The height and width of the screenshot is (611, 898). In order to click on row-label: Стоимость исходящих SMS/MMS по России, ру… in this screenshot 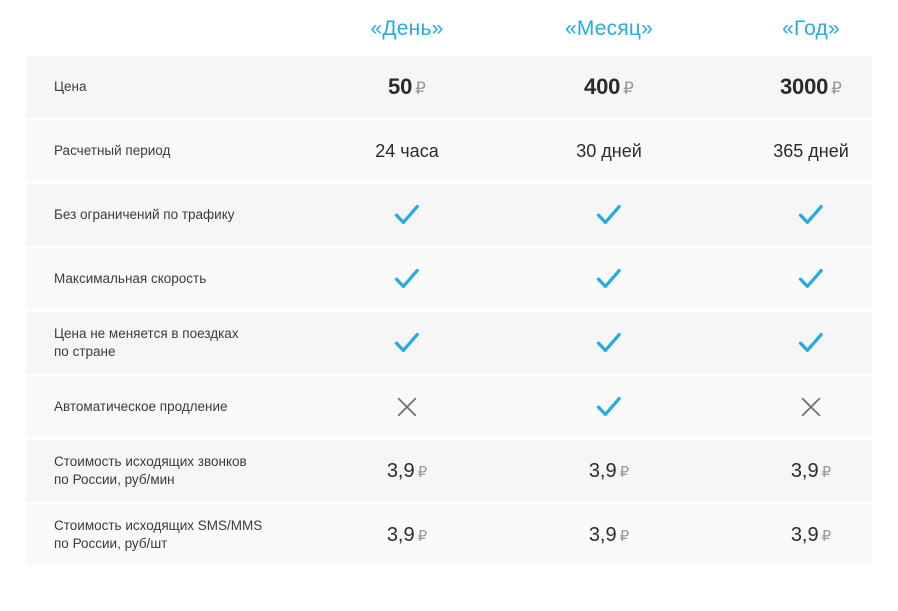, I will do `click(166, 535)`.